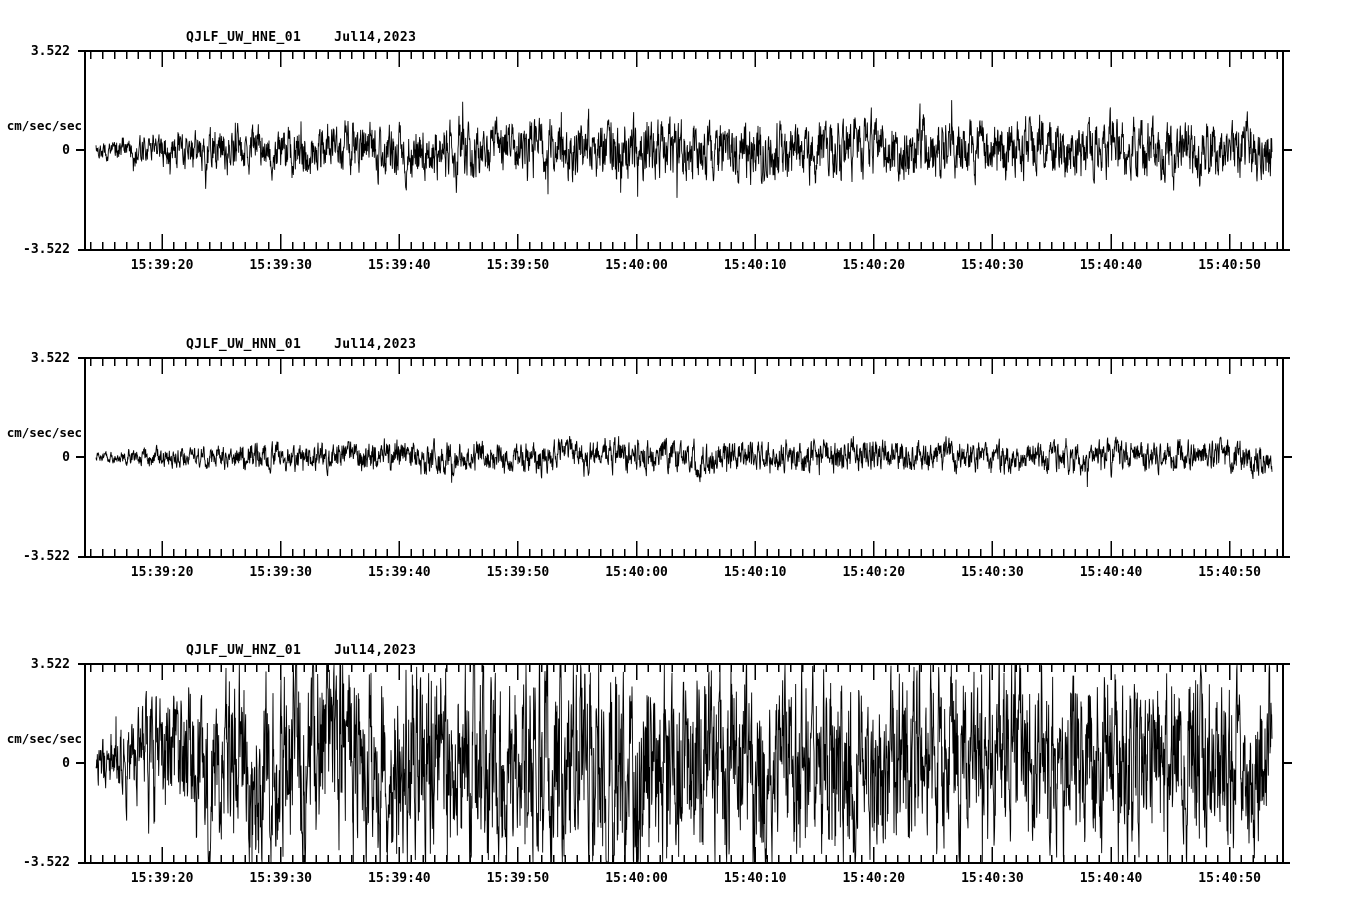 The image size is (1358, 924). What do you see at coordinates (301, 650) in the screenshot?
I see `panel-title-hnz: QJLF_UW_HNZ_01 Jul14,2023` at bounding box center [301, 650].